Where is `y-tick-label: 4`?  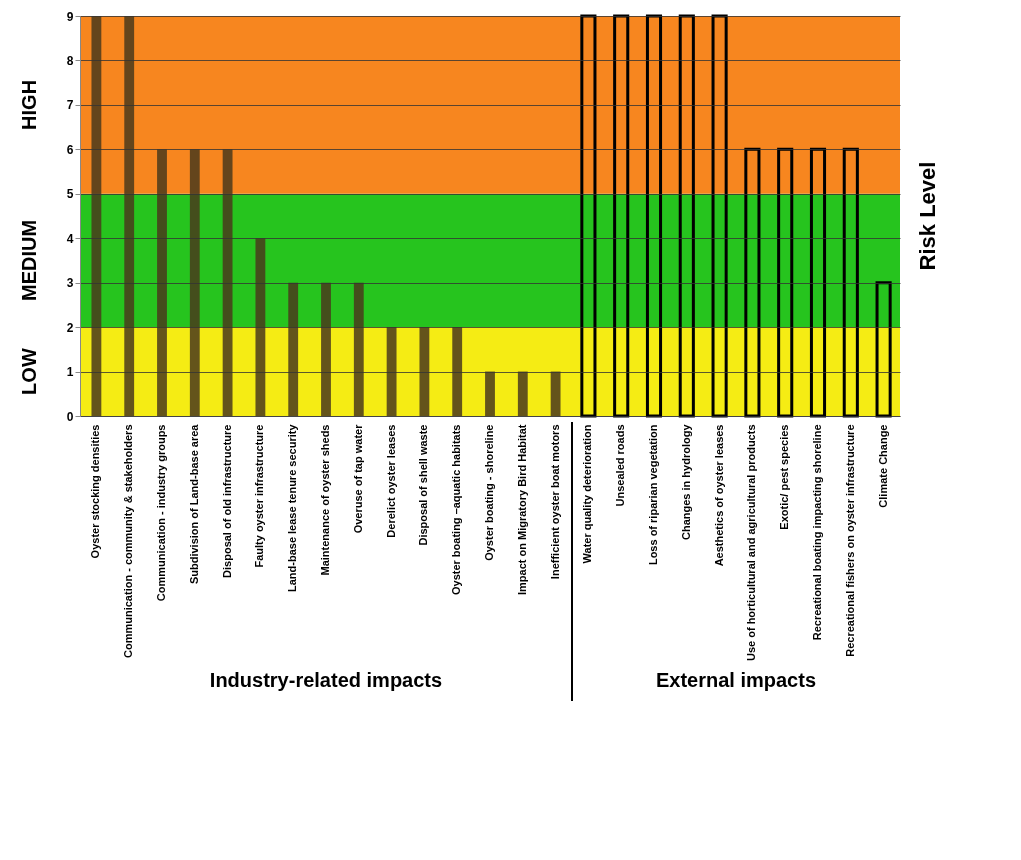 y-tick-label: 4 is located at coordinates (70, 238).